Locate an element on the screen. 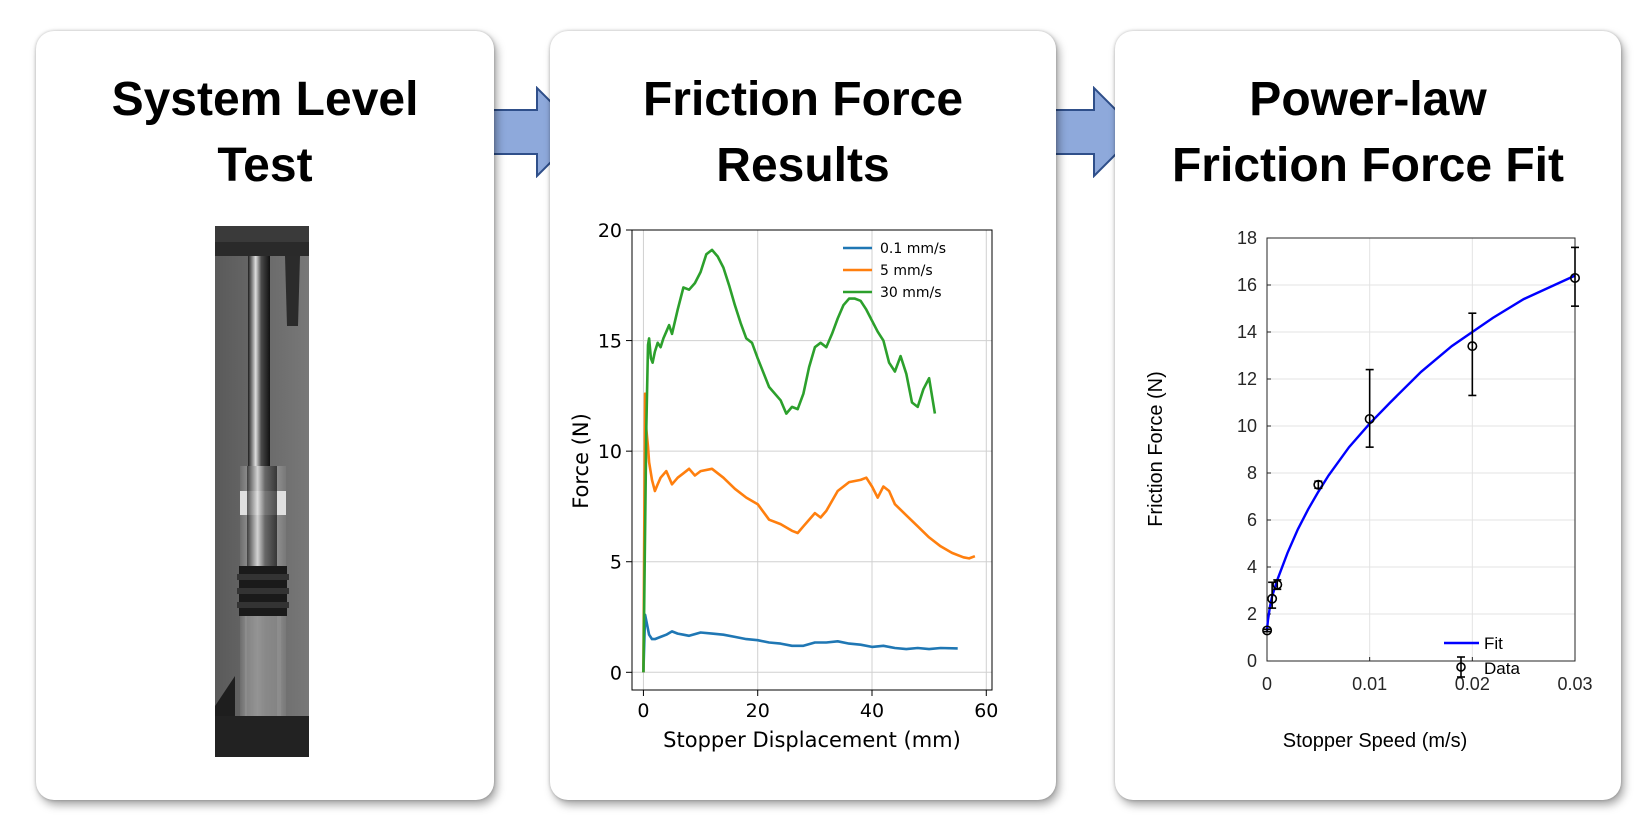  x-tick-label: 20 is located at coordinates (758, 711).